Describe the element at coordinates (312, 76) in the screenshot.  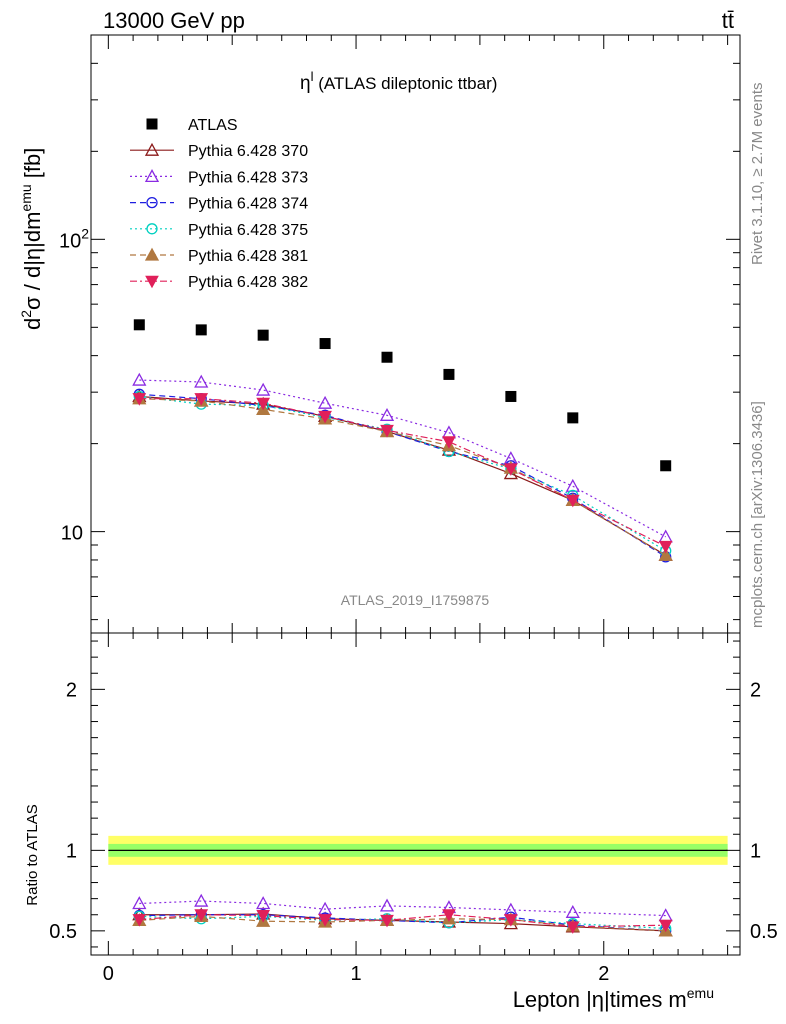
I see `main-title-sup: l` at that location.